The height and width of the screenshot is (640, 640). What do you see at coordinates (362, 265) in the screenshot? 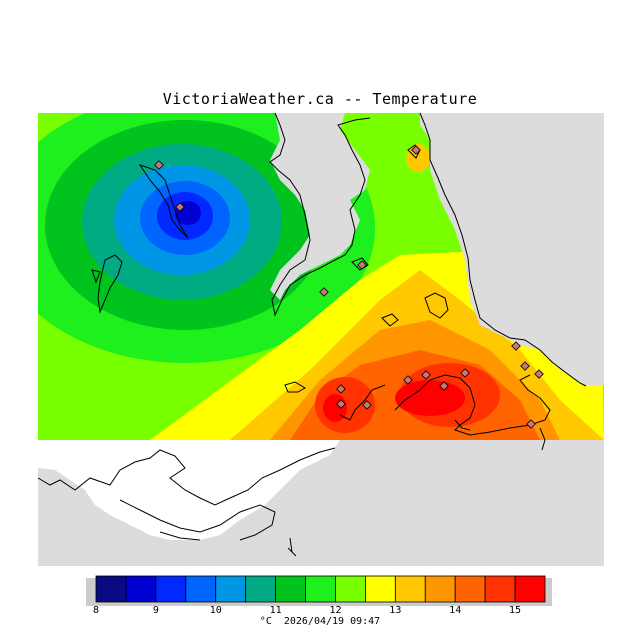
I see `station-4-marker` at bounding box center [362, 265].